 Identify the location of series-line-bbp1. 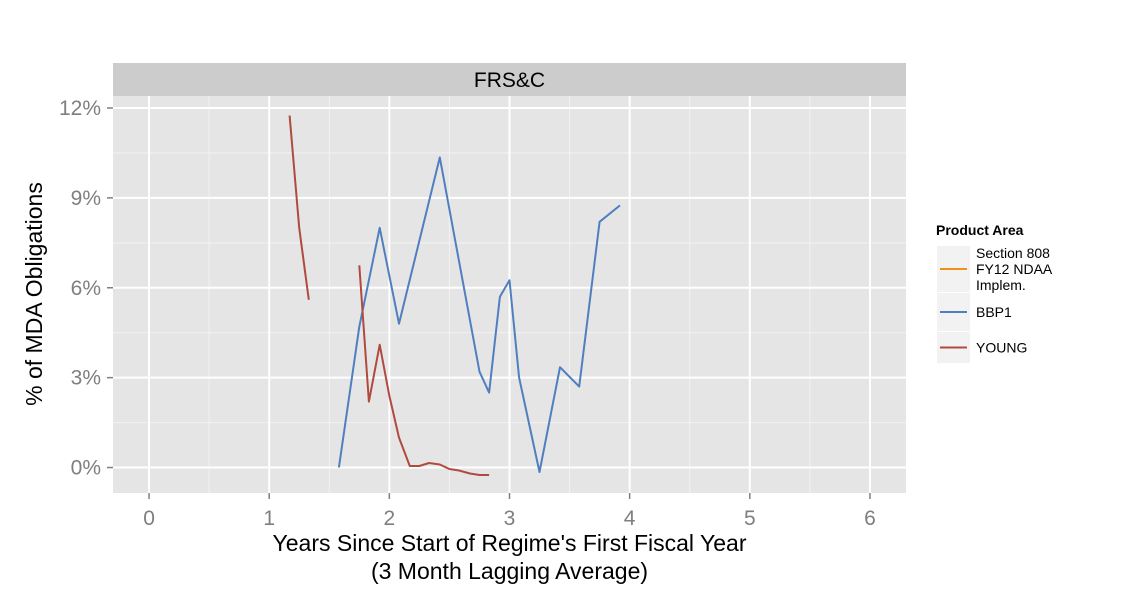
(479, 314).